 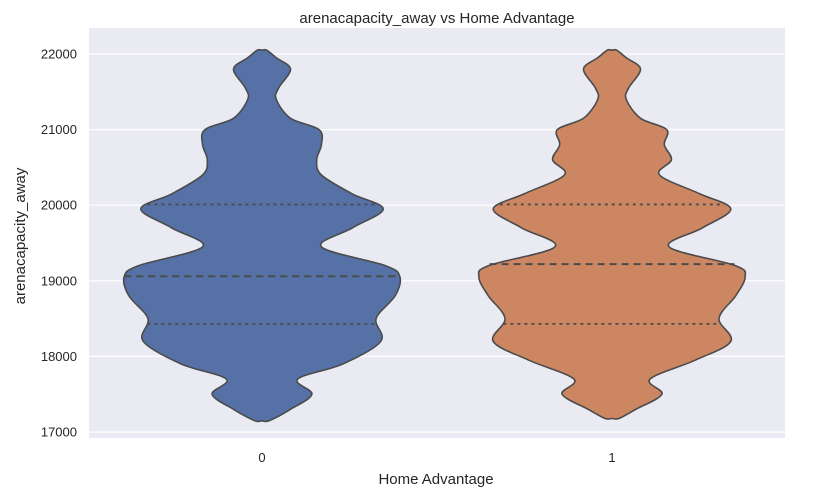 I want to click on y-tick-labels: 17000 18000 19000 20000 21000 22000, so click(x=59, y=243).